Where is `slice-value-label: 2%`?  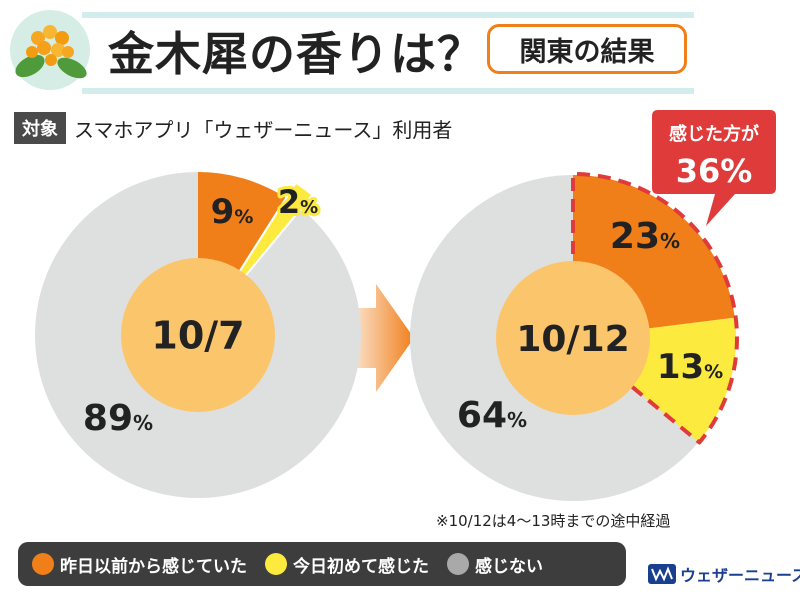
slice-value-label: 2% is located at coordinates (298, 202).